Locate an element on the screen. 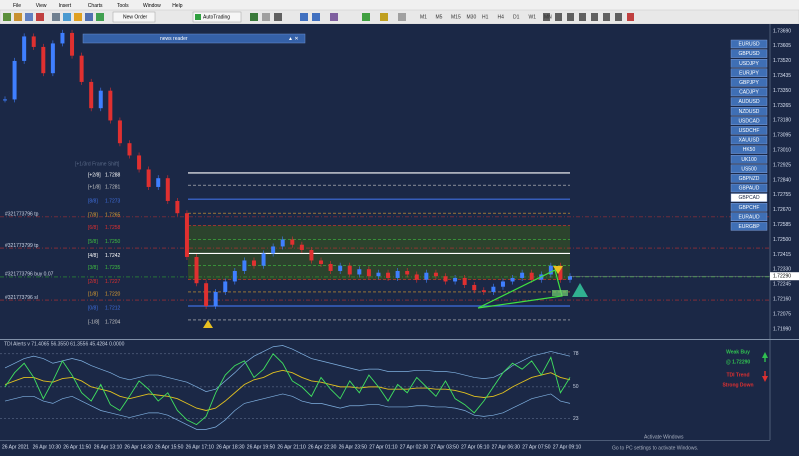  symbol-label: HK50 is located at coordinates (749, 150).